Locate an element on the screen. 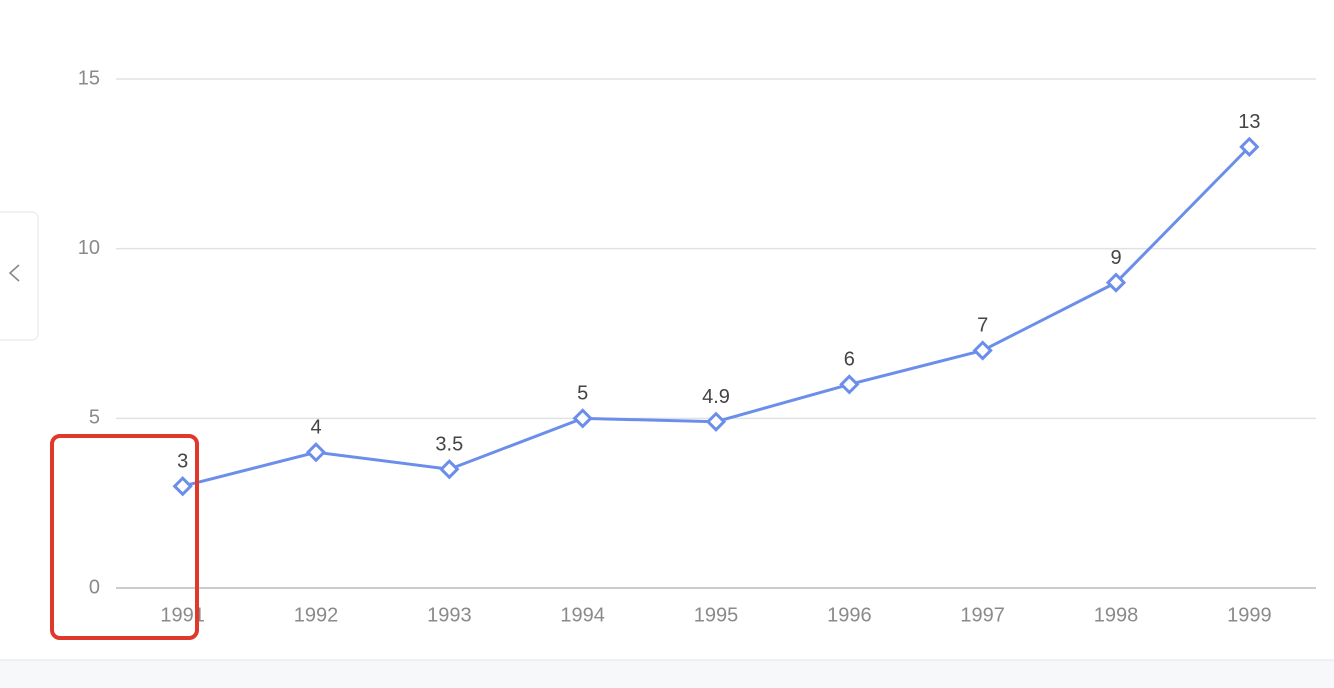 The image size is (1334, 688). x-tick-label: 1996 is located at coordinates (849, 615).